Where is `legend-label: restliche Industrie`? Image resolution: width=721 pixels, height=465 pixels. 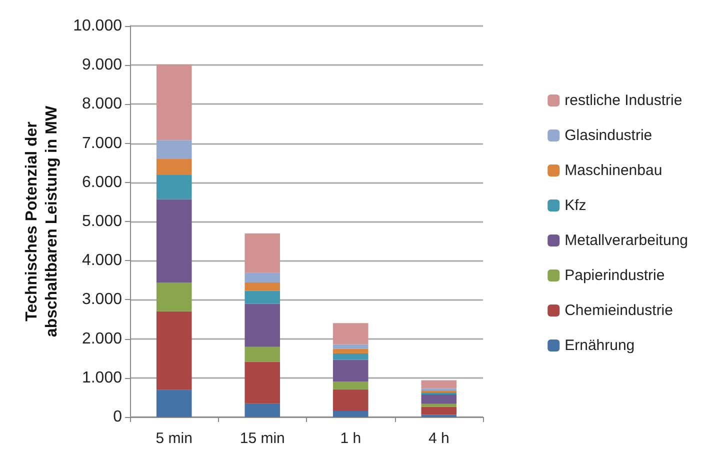 legend-label: restliche Industrie is located at coordinates (623, 100).